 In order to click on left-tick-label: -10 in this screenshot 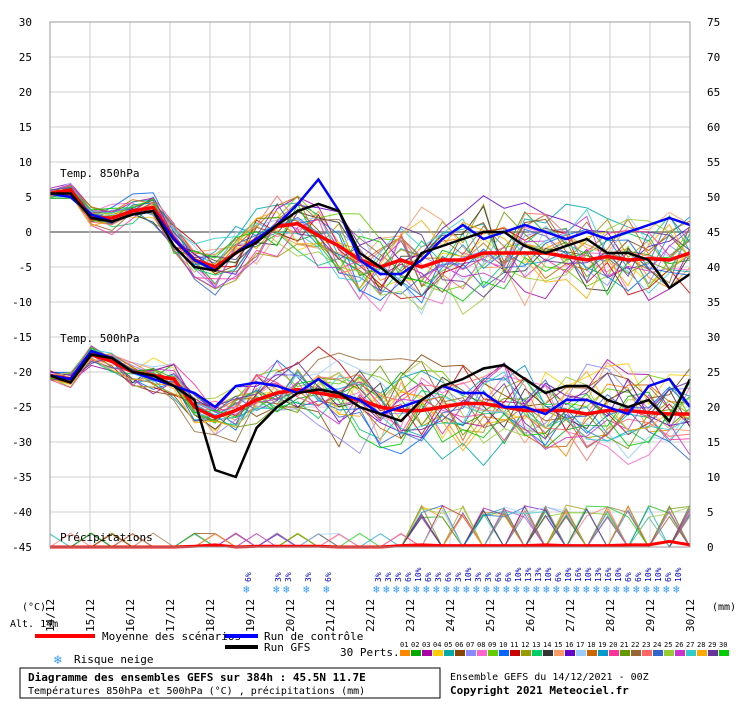, I will do `click(22, 302)`.